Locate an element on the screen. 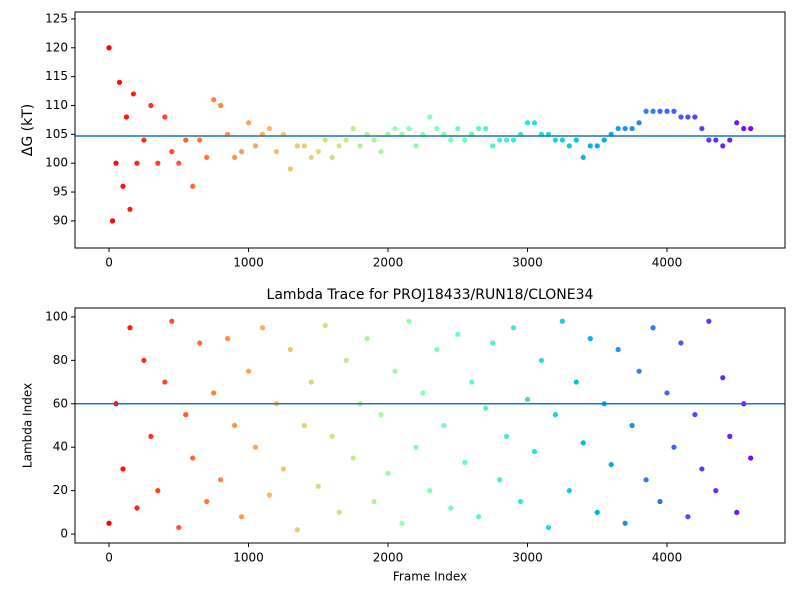  x-tick-label: 0 is located at coordinates (109, 263).